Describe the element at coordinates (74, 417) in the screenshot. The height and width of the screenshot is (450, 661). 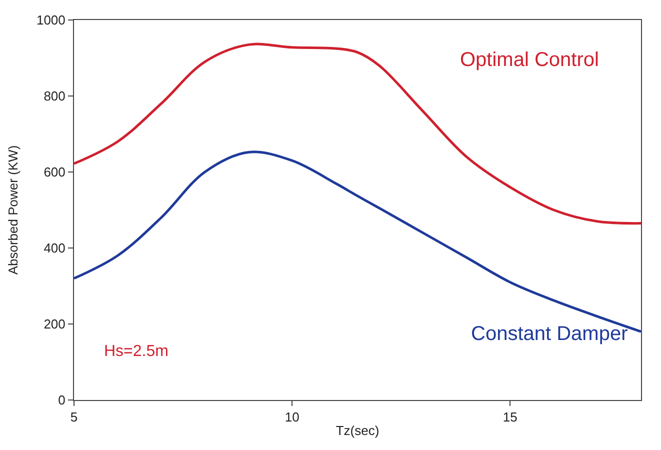
I see `x-tick-label: 5` at that location.